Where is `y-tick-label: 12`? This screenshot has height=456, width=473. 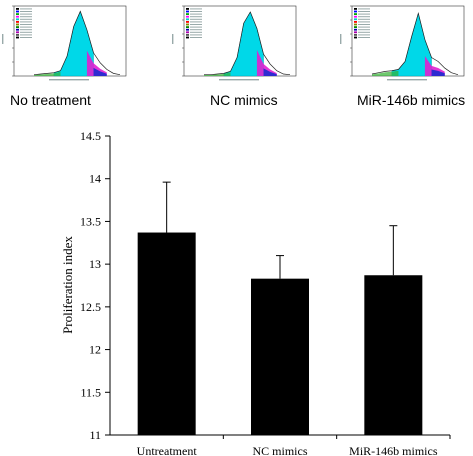
y-tick-label: 12 is located at coordinates (95, 350).